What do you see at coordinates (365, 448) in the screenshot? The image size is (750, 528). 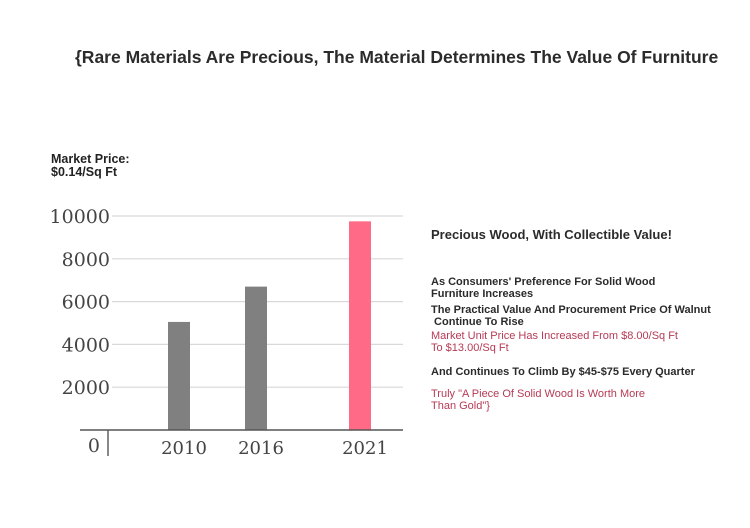 I see `x-tick-label: 2021` at bounding box center [365, 448].